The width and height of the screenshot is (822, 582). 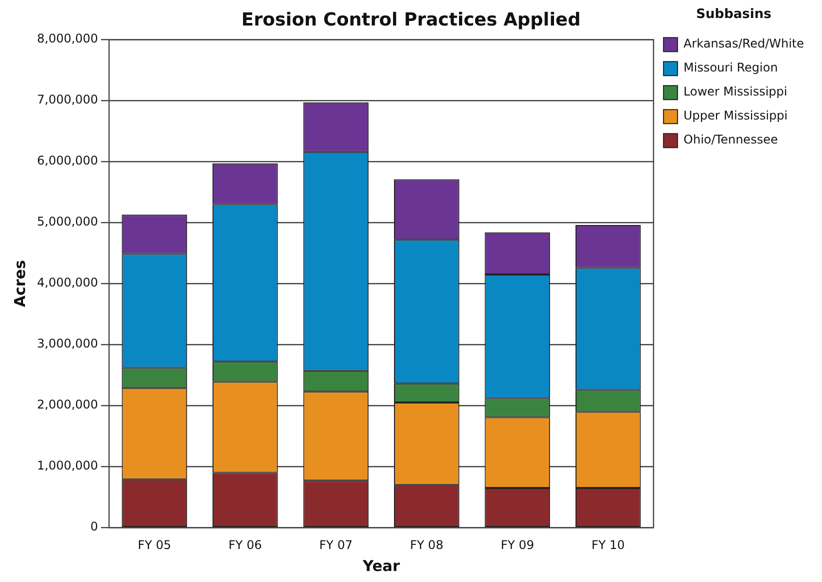 What do you see at coordinates (67, 39) in the screenshot?
I see `y-tick-label: 8,000,000` at bounding box center [67, 39].